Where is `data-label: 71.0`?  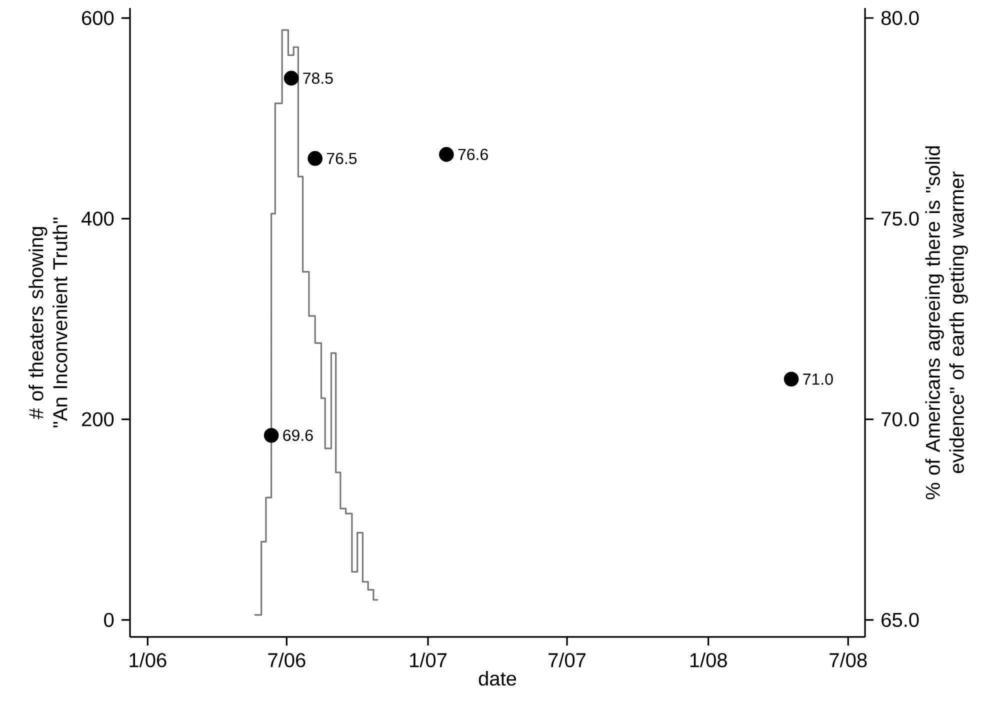 data-label: 71.0 is located at coordinates (818, 379).